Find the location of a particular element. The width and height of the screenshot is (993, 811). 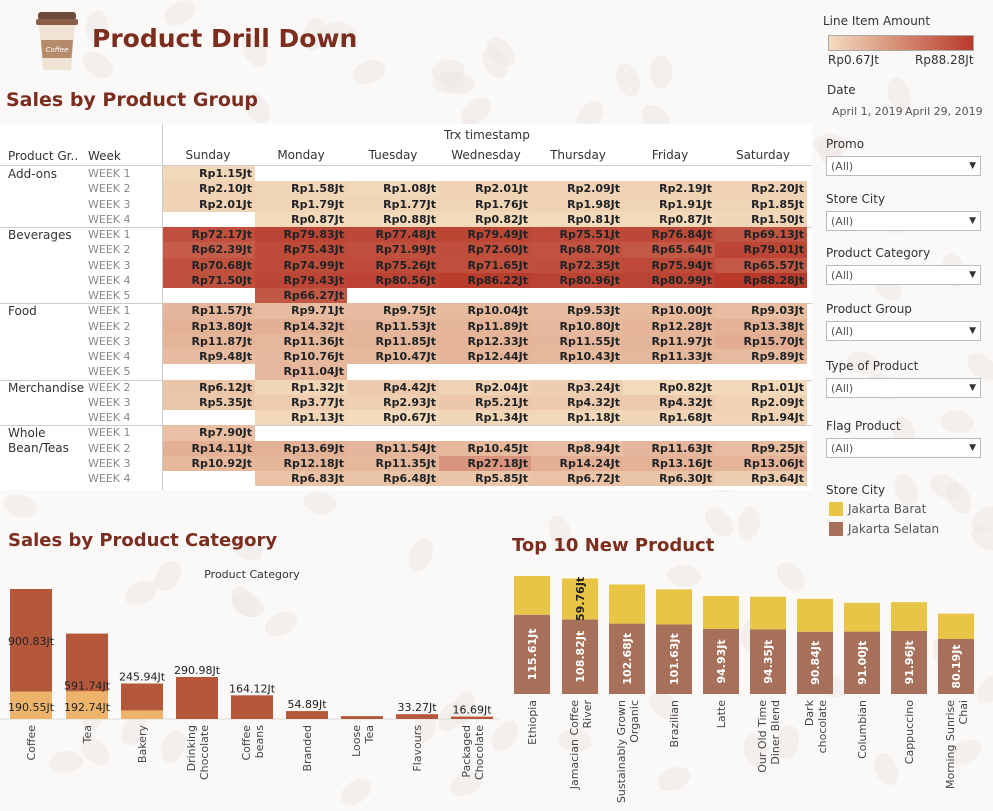

heat-cell: Rp75.51Jt is located at coordinates (577, 235).